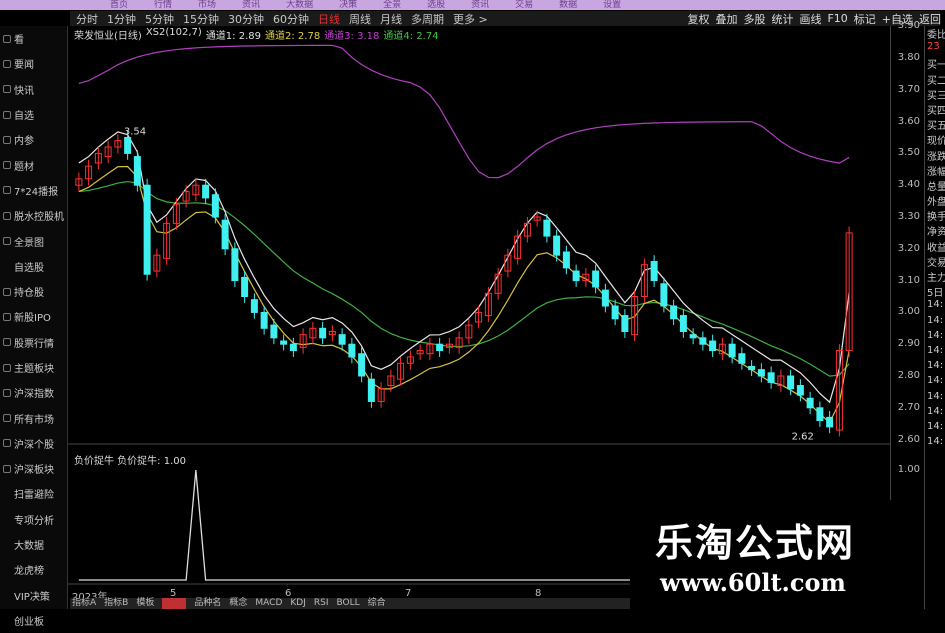  What do you see at coordinates (174, 603) in the screenshot?
I see `bottom-tab` at bounding box center [174, 603].